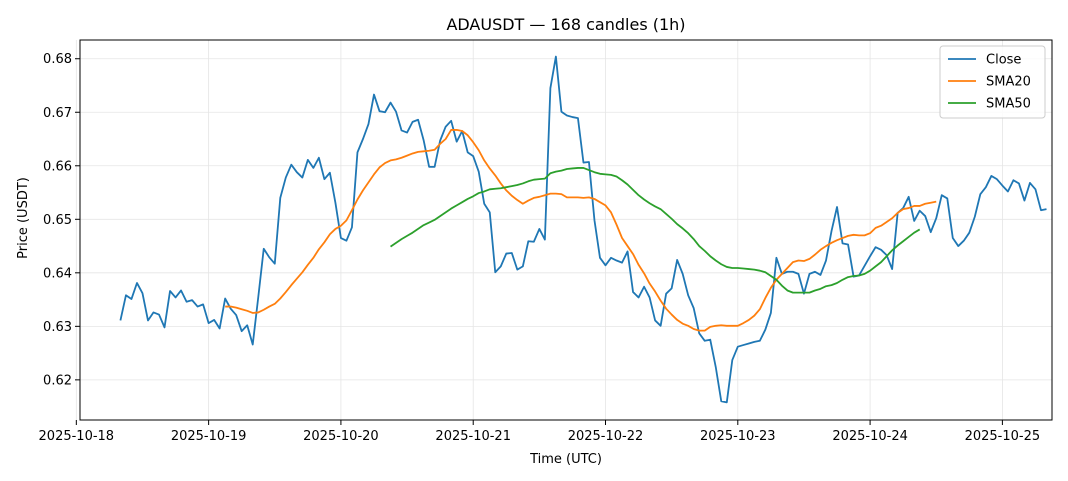 This screenshot has height=481, width=1068. Describe the element at coordinates (57, 220) in the screenshot. I see `y-tick-label: 0.65` at that location.